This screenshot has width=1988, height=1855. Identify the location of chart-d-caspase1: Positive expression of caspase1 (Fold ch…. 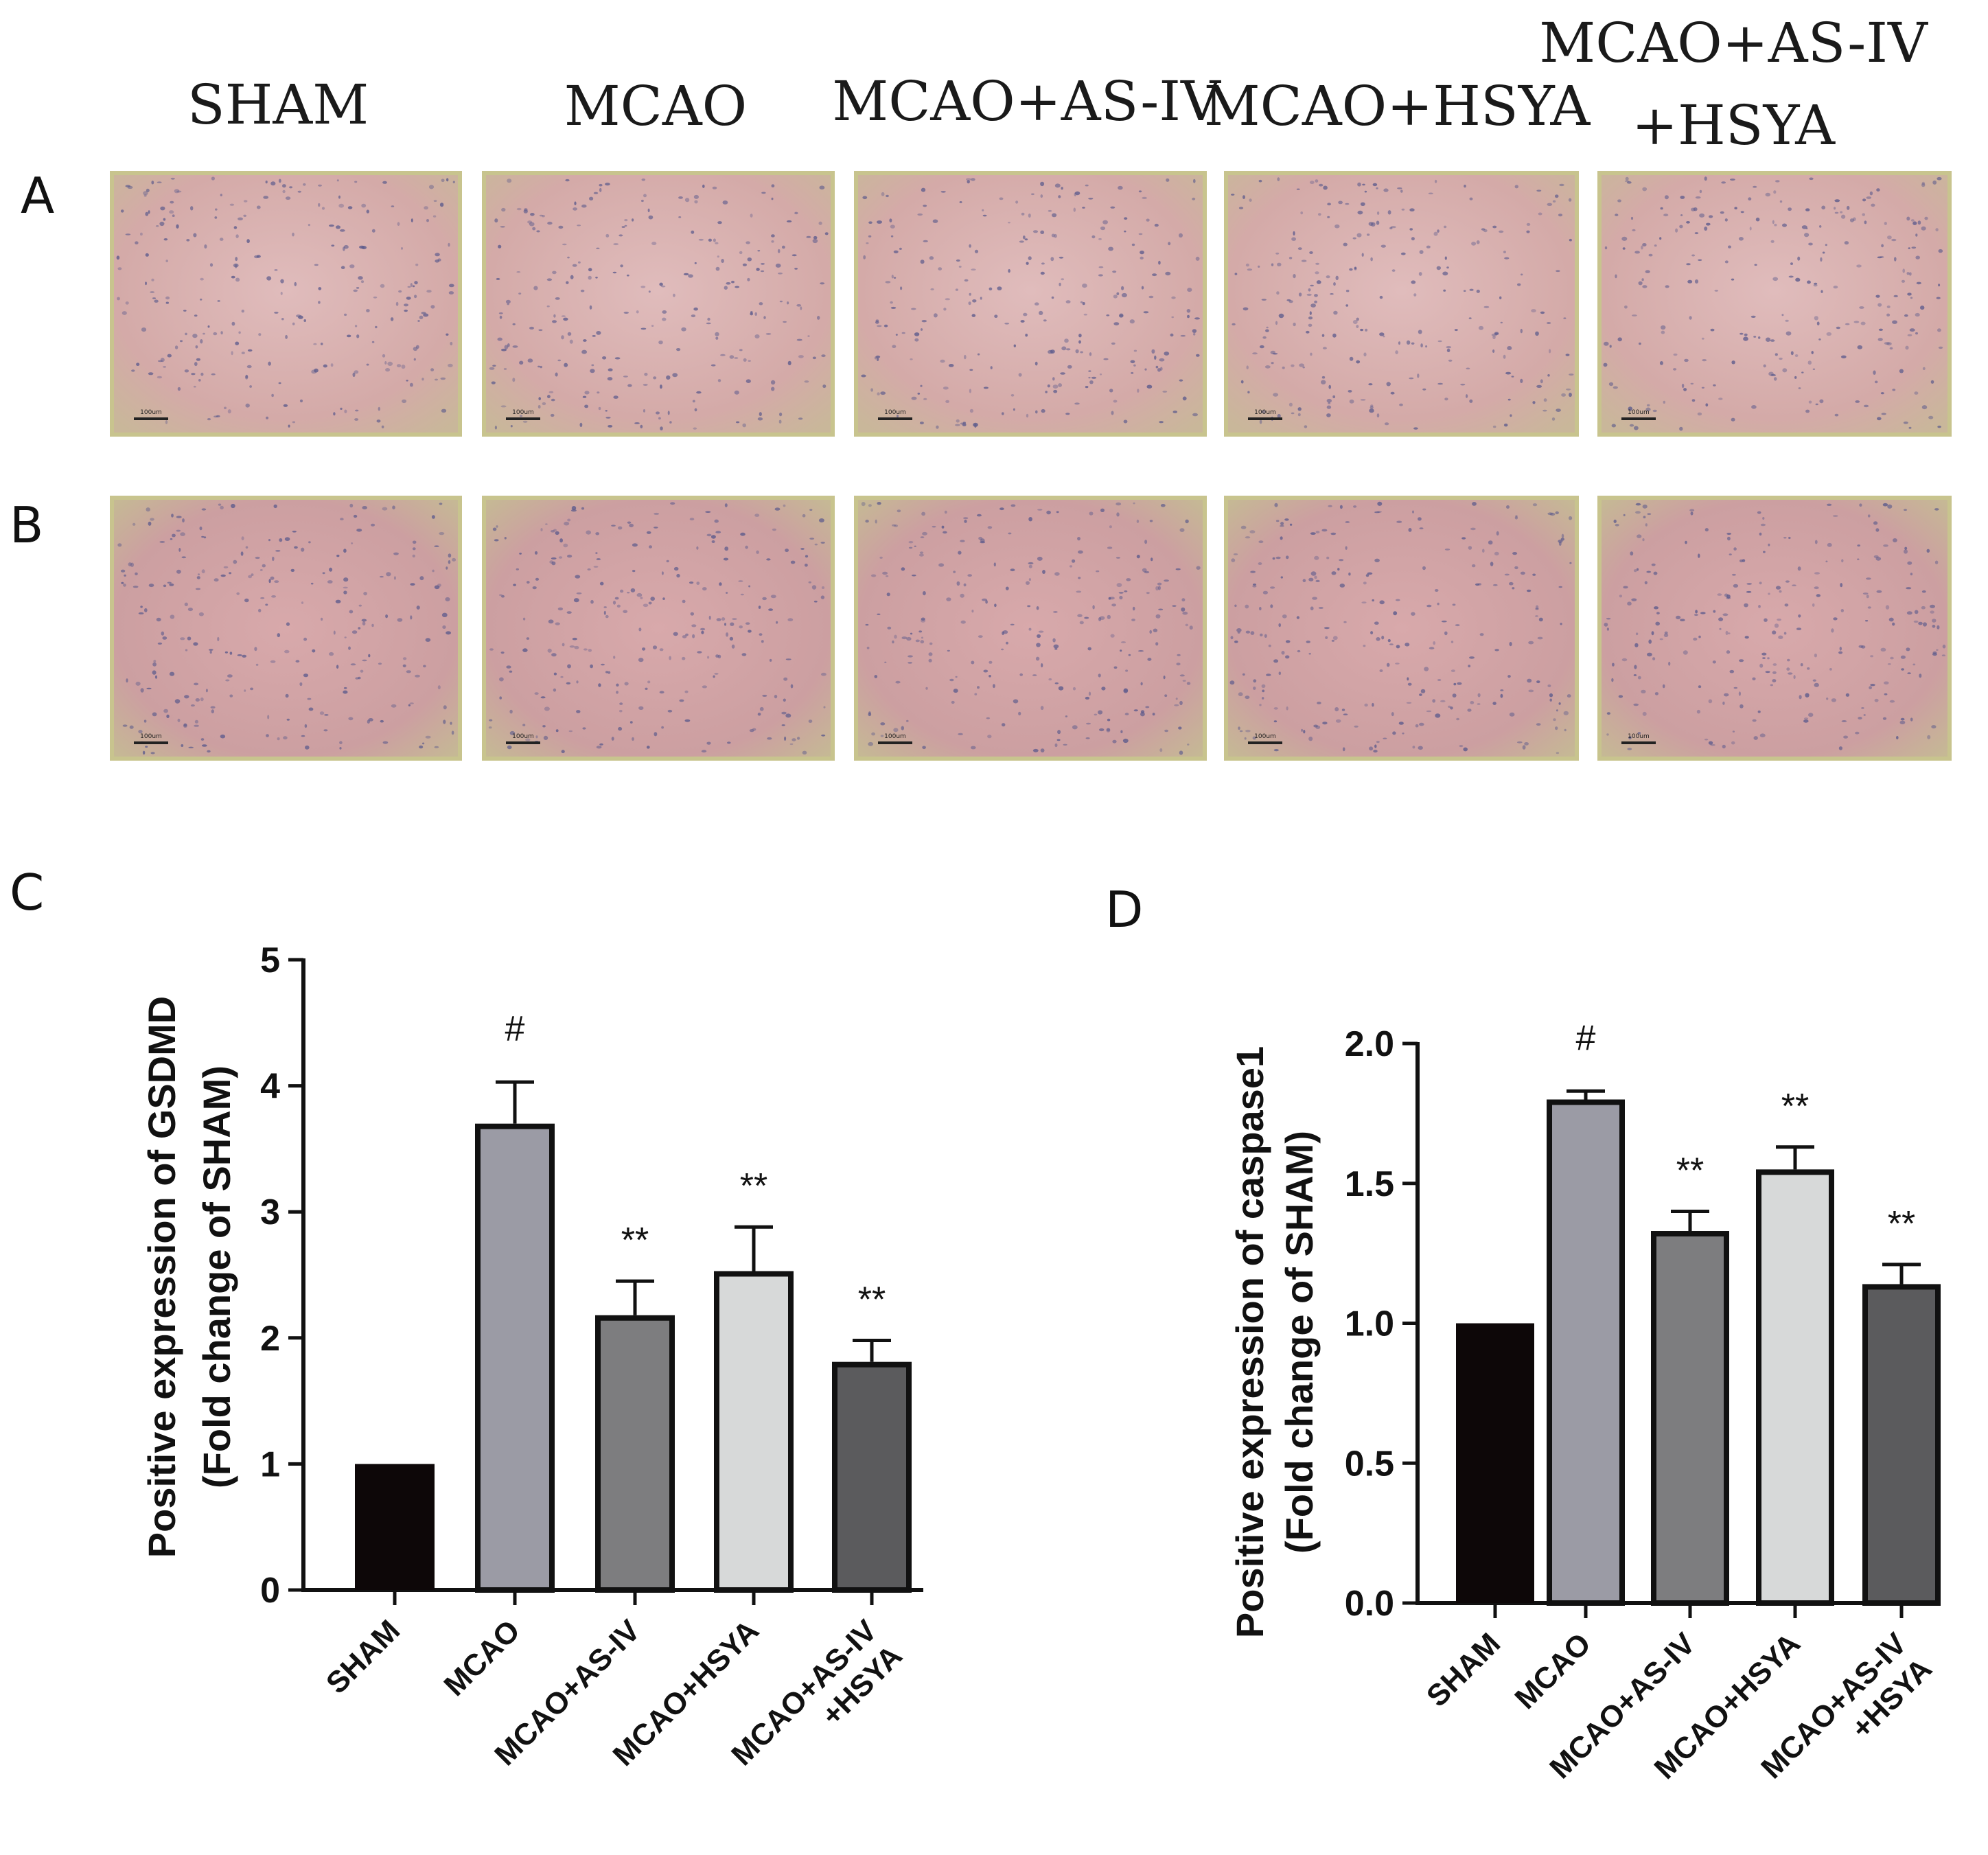
(1584, 1402).